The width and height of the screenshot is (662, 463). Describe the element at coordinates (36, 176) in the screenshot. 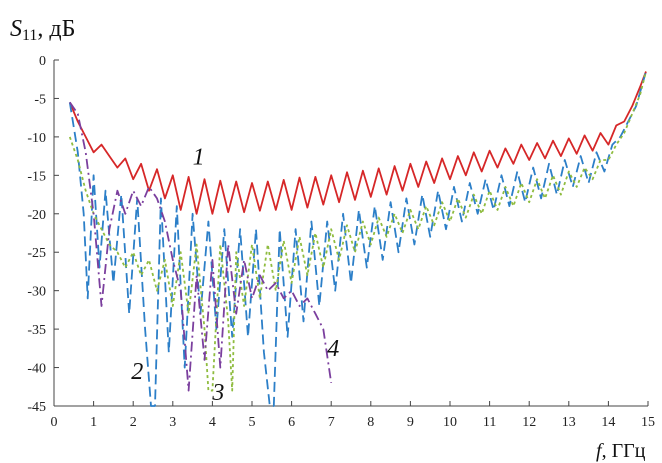

I see `y-tick-label-3: -15` at that location.